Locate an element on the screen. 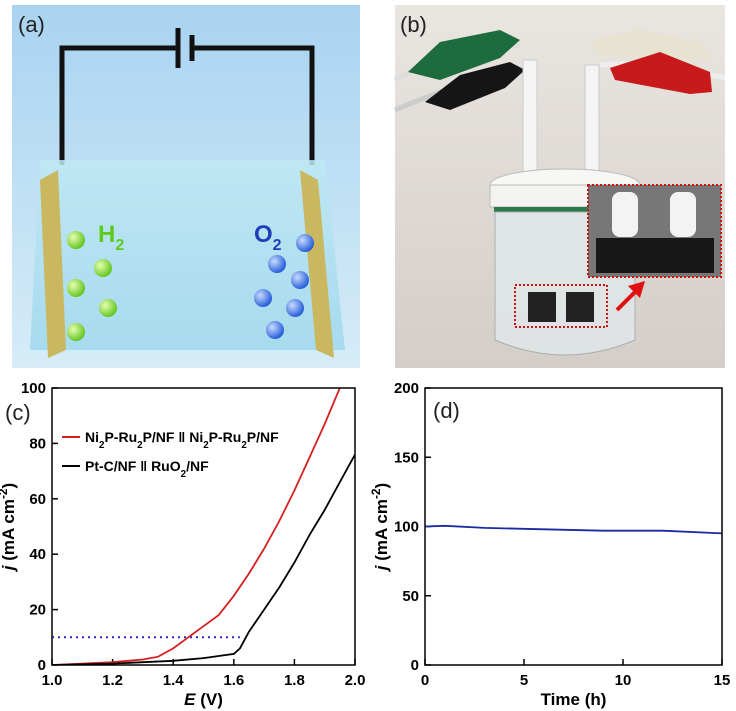 This screenshot has height=711, width=736. beaker is located at coordinates (187, 255).